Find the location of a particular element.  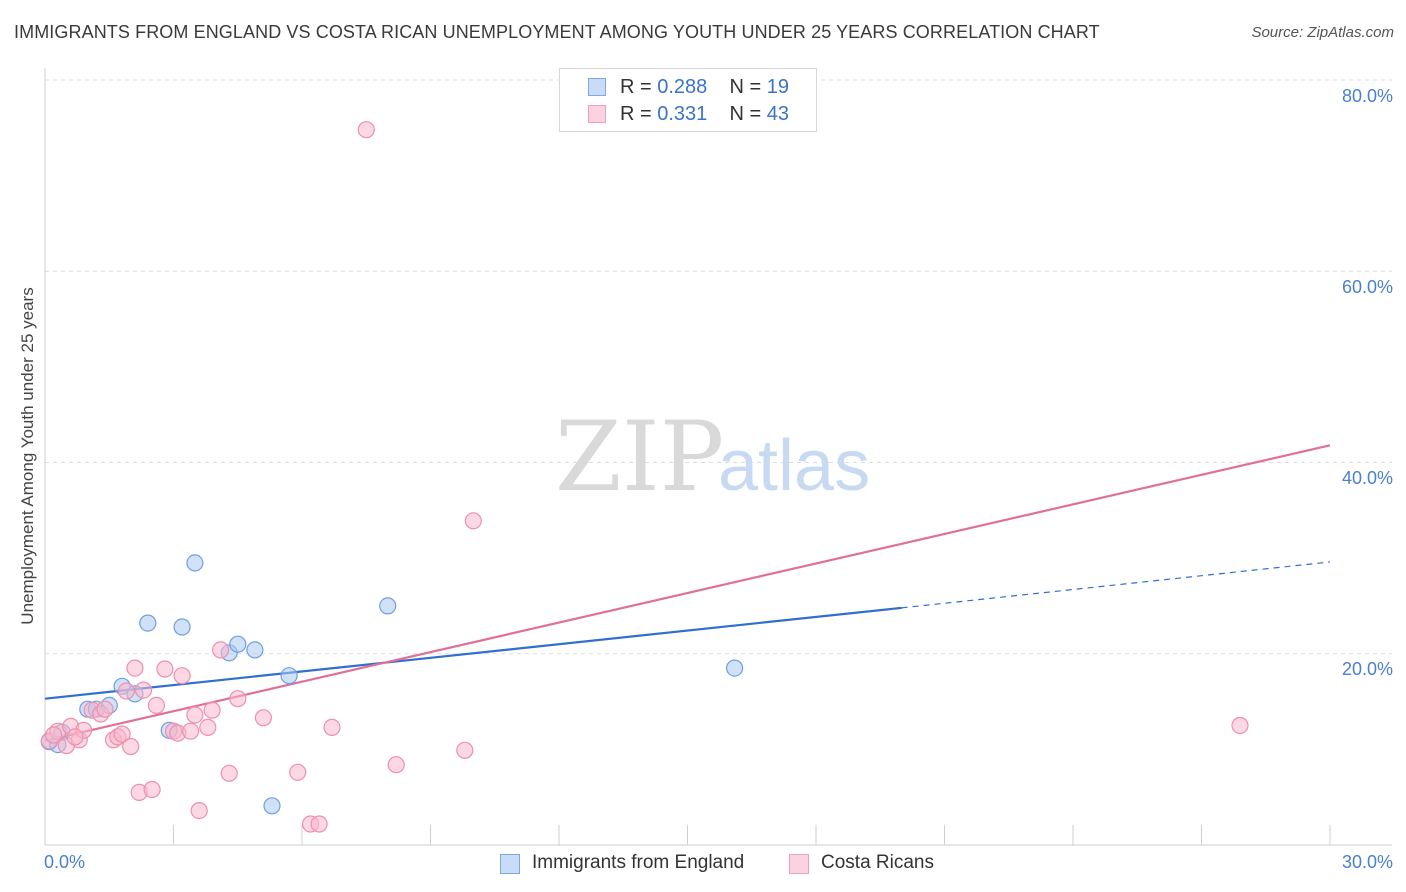

correlation-legend: R = 0.288 N = 19 R = 0.331 N = 43 is located at coordinates (688, 100).